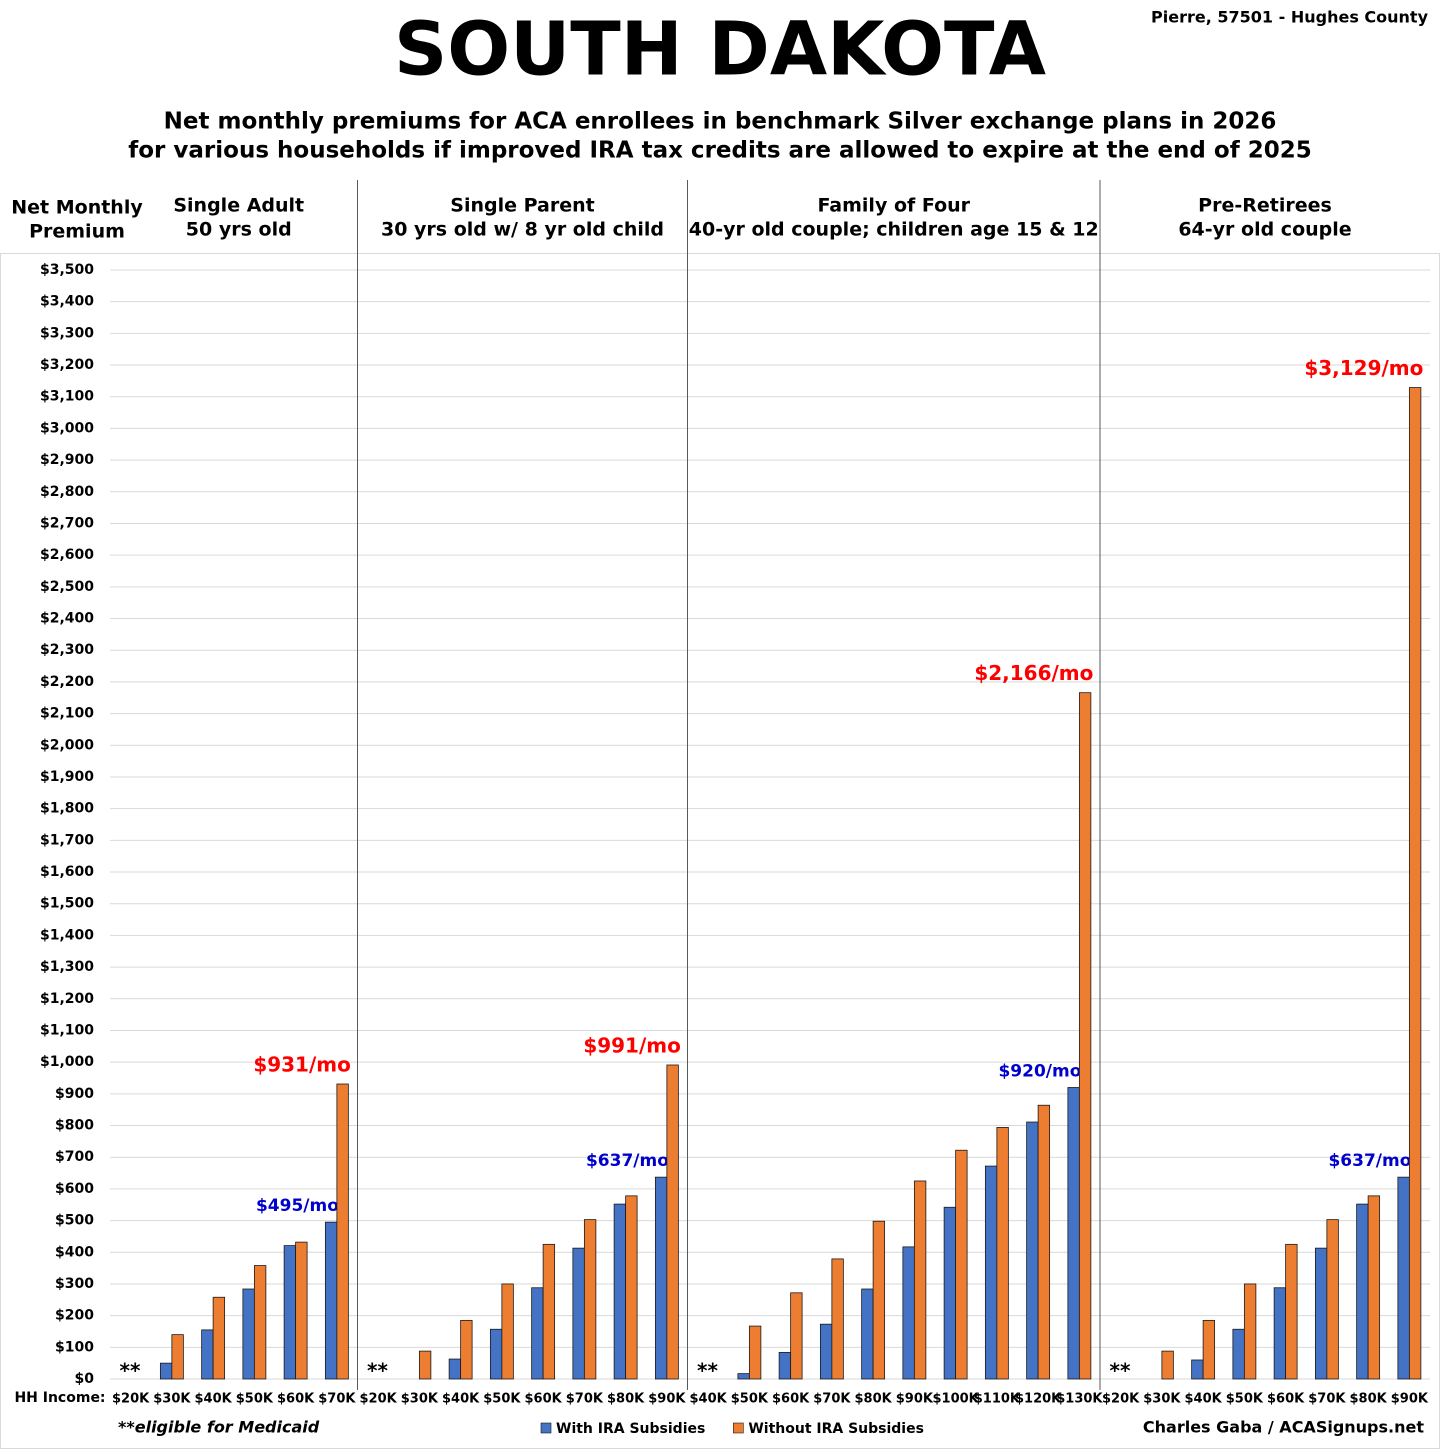 The width and height of the screenshot is (1441, 1450). I want to click on y-tick-label: $2,200, so click(67, 682).